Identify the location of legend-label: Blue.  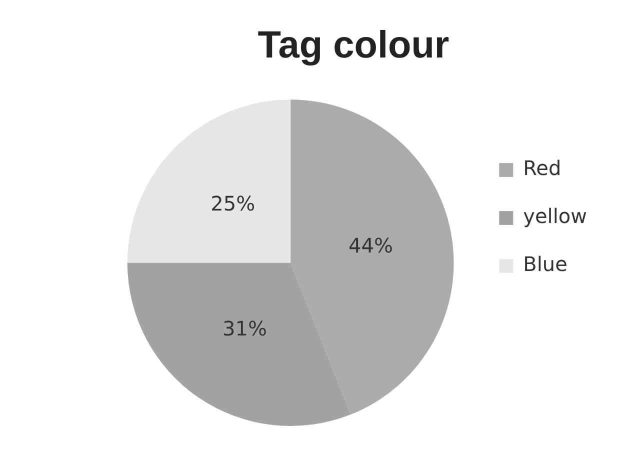
(545, 264).